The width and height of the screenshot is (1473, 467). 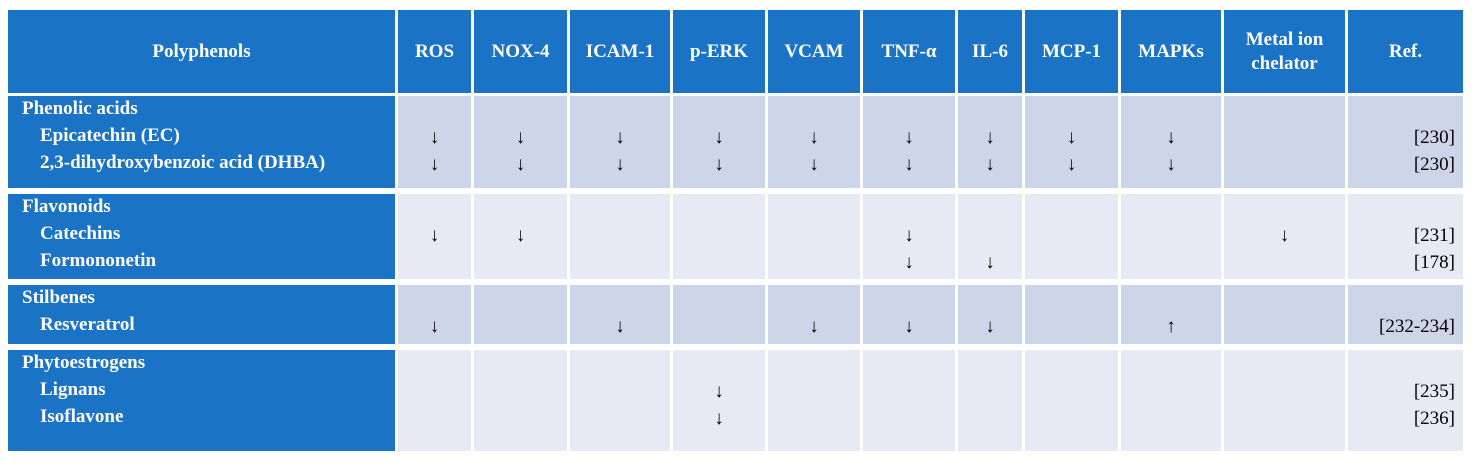 I want to click on effect-arrow: ↑, so click(x=1171, y=326).